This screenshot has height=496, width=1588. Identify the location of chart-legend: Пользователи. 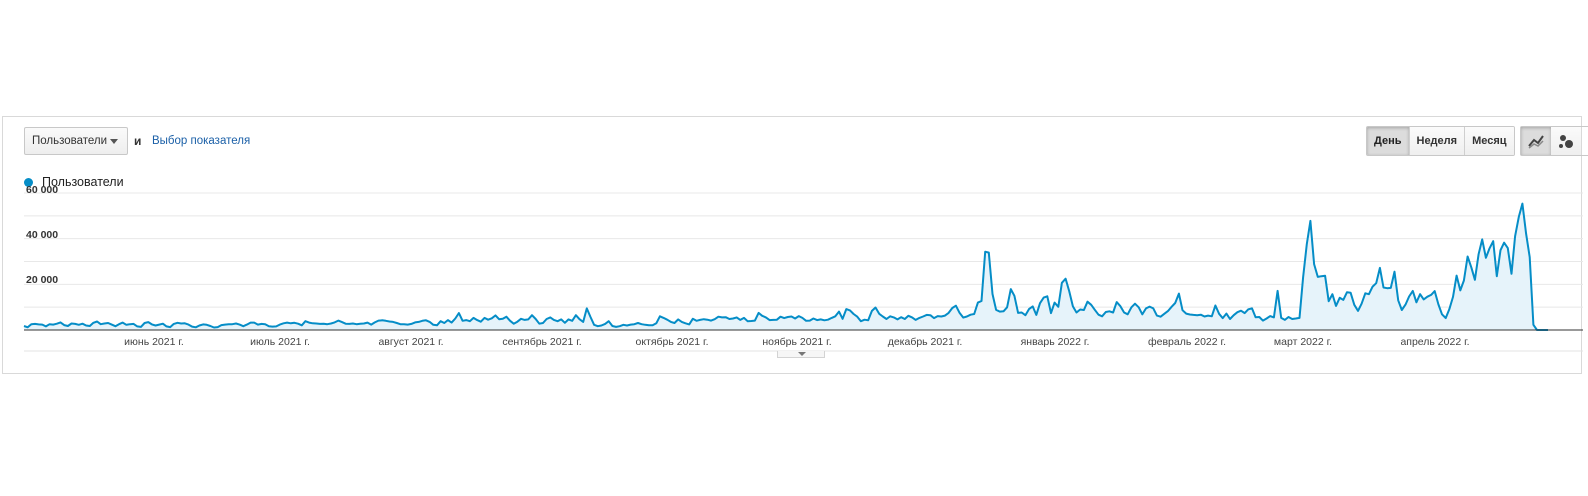
(74, 182).